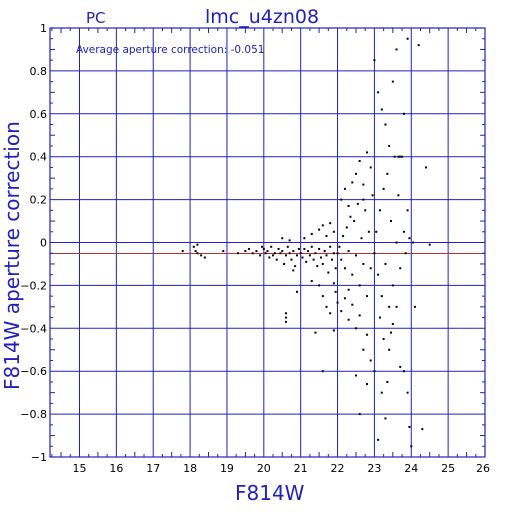  Describe the element at coordinates (281, 468) in the screenshot. I see `x-tick-labels: 15 16 17 18 19 20 21 22 23 24 25 26` at that location.